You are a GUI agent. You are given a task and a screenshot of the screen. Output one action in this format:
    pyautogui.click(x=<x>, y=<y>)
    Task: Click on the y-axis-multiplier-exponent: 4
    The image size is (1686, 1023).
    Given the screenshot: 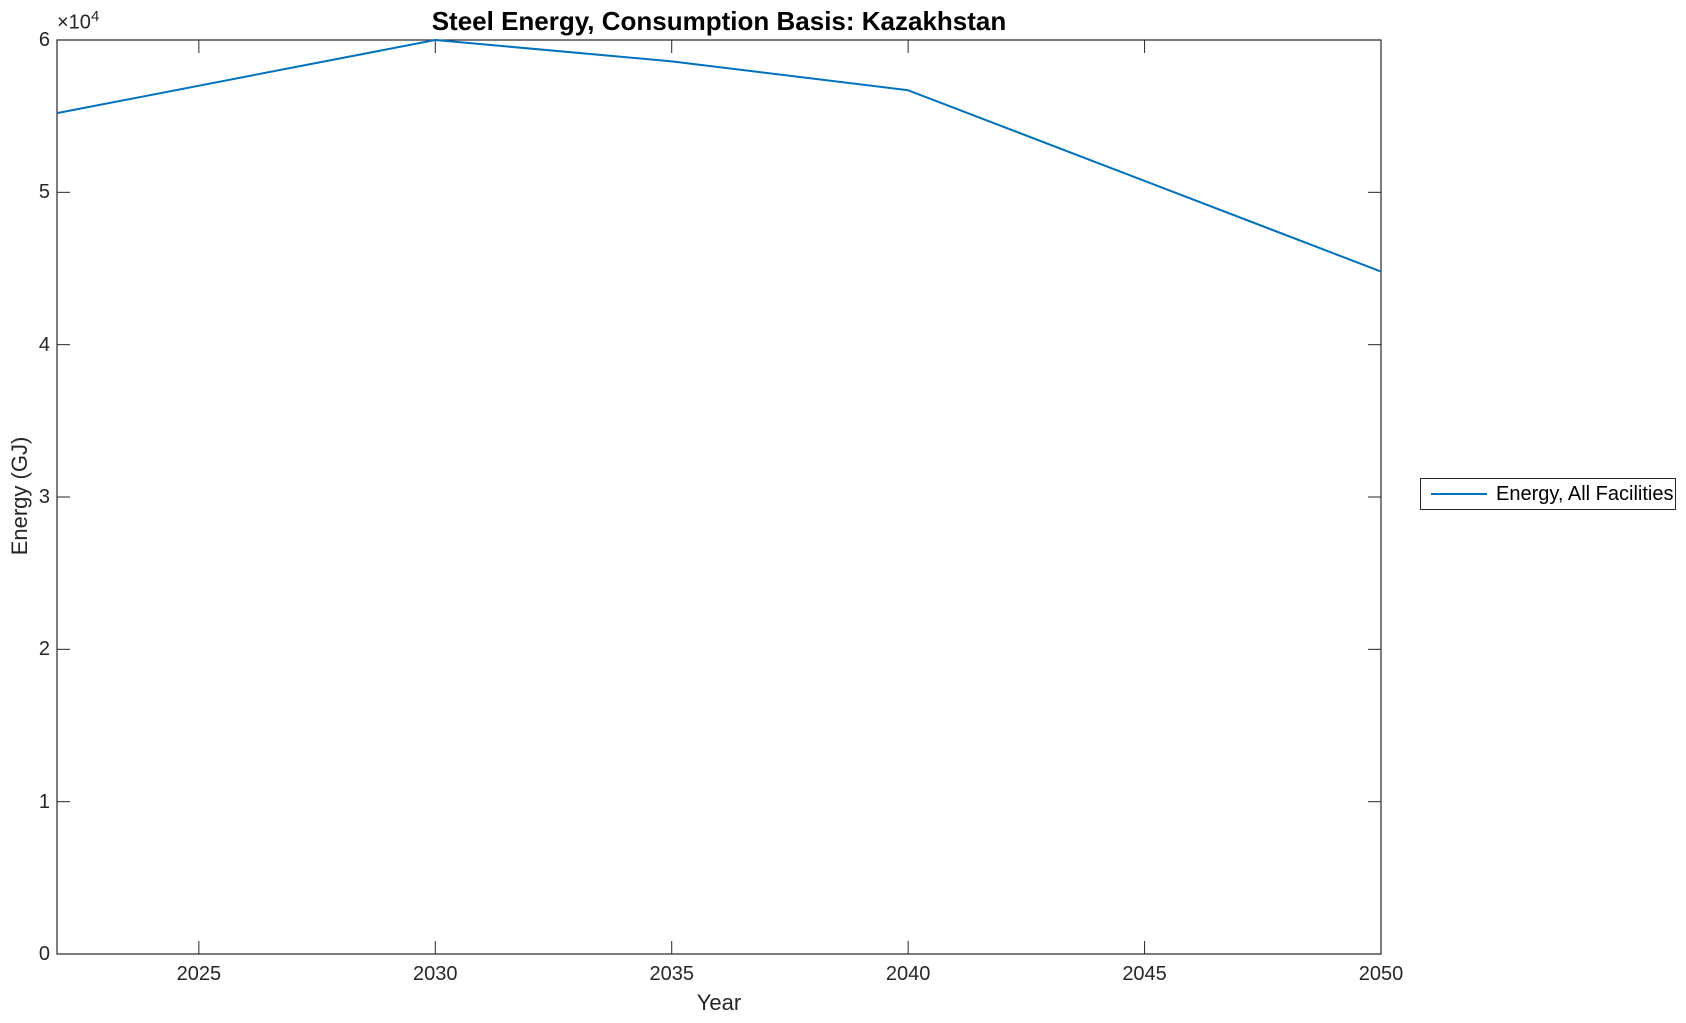 What is the action you would take?
    pyautogui.click(x=95, y=16)
    